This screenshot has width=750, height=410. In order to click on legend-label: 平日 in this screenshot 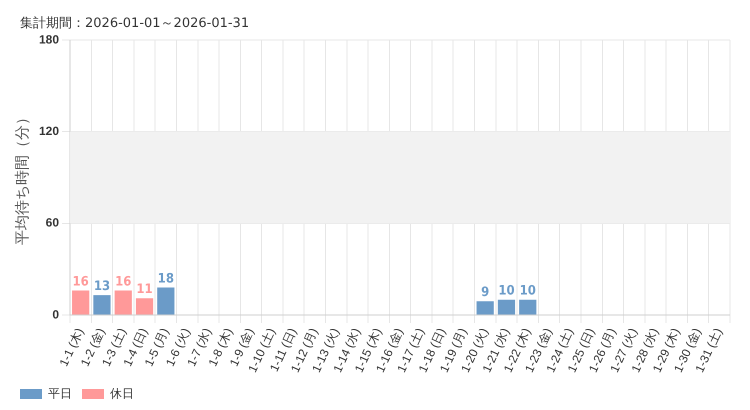, I will do `click(60, 393)`.